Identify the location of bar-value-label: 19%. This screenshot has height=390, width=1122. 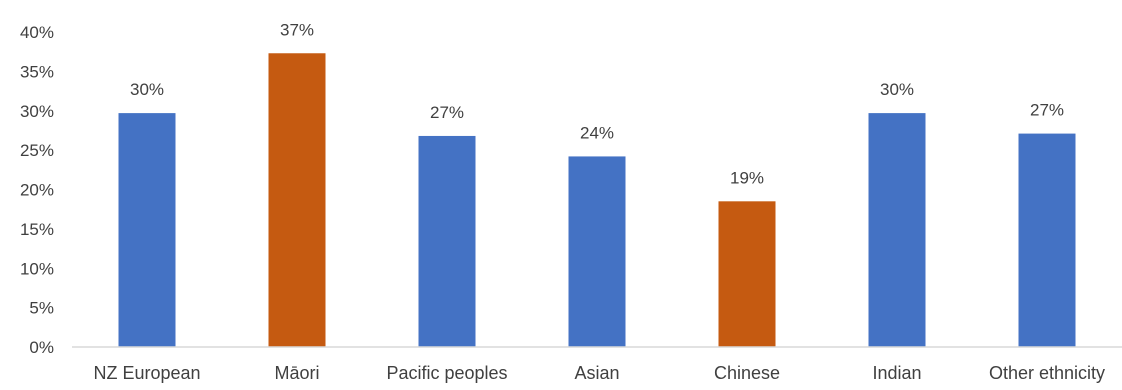
(747, 177).